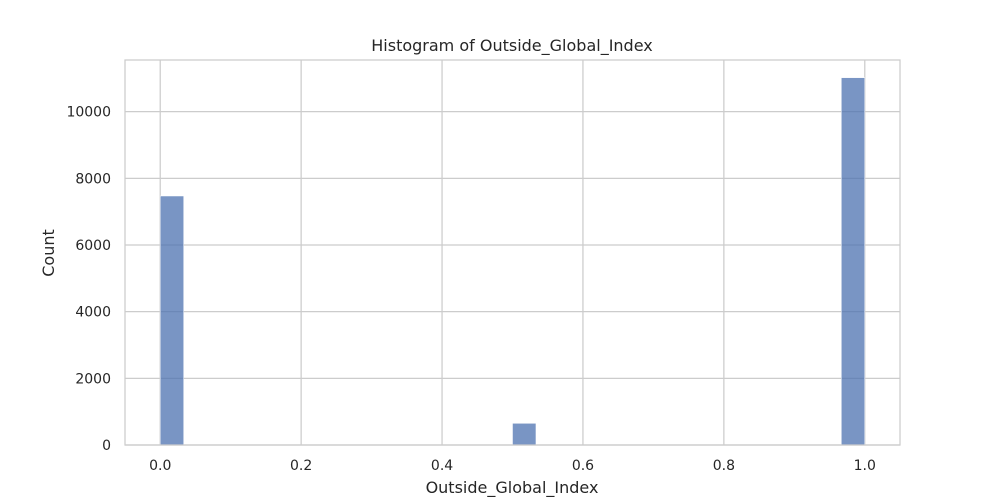  Describe the element at coordinates (442, 466) in the screenshot. I see `x-tick-label: 0.4` at that location.